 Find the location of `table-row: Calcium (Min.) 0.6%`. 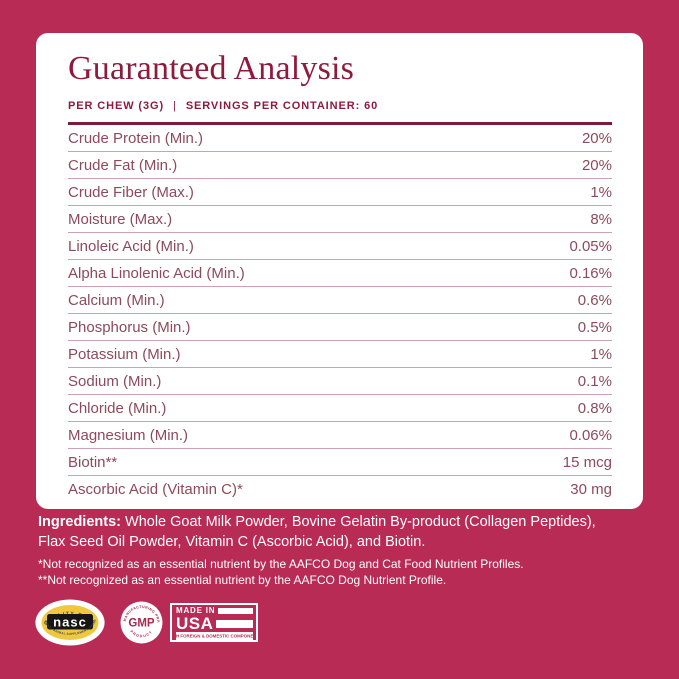

table-row: Calcium (Min.) 0.6% is located at coordinates (340, 300).